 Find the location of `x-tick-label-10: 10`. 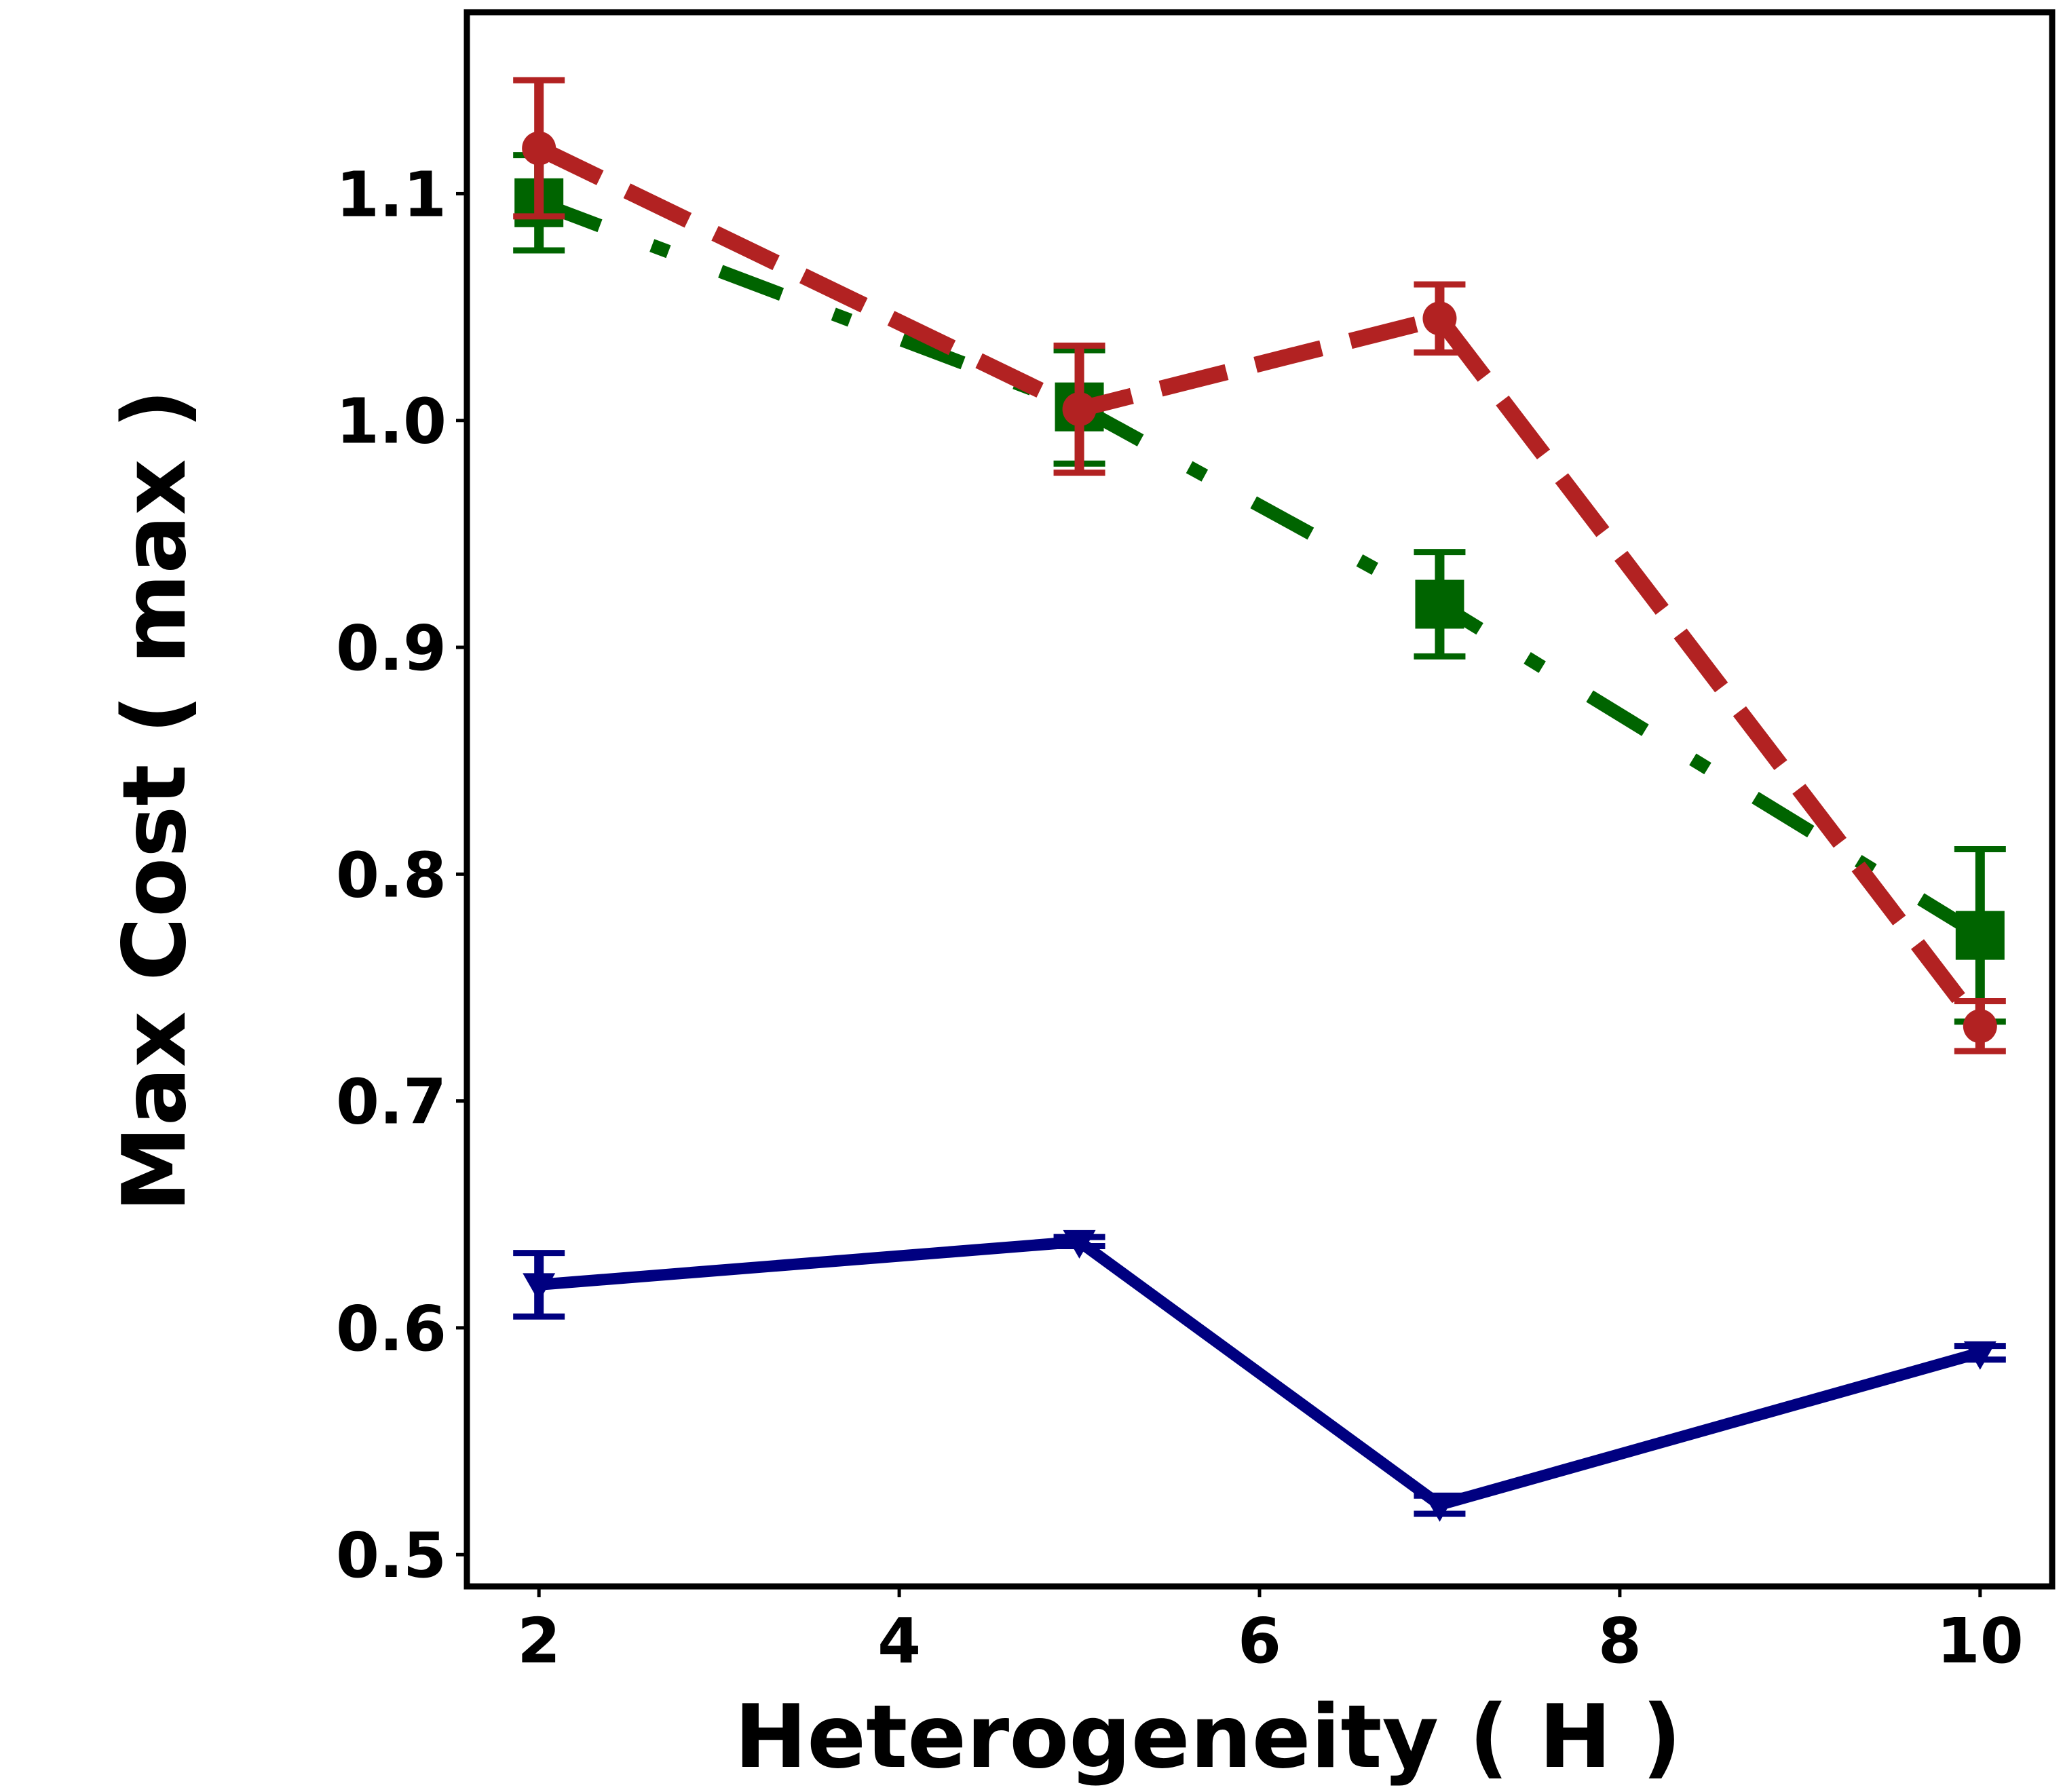

x-tick-label-10: 10 is located at coordinates (1981, 1641).